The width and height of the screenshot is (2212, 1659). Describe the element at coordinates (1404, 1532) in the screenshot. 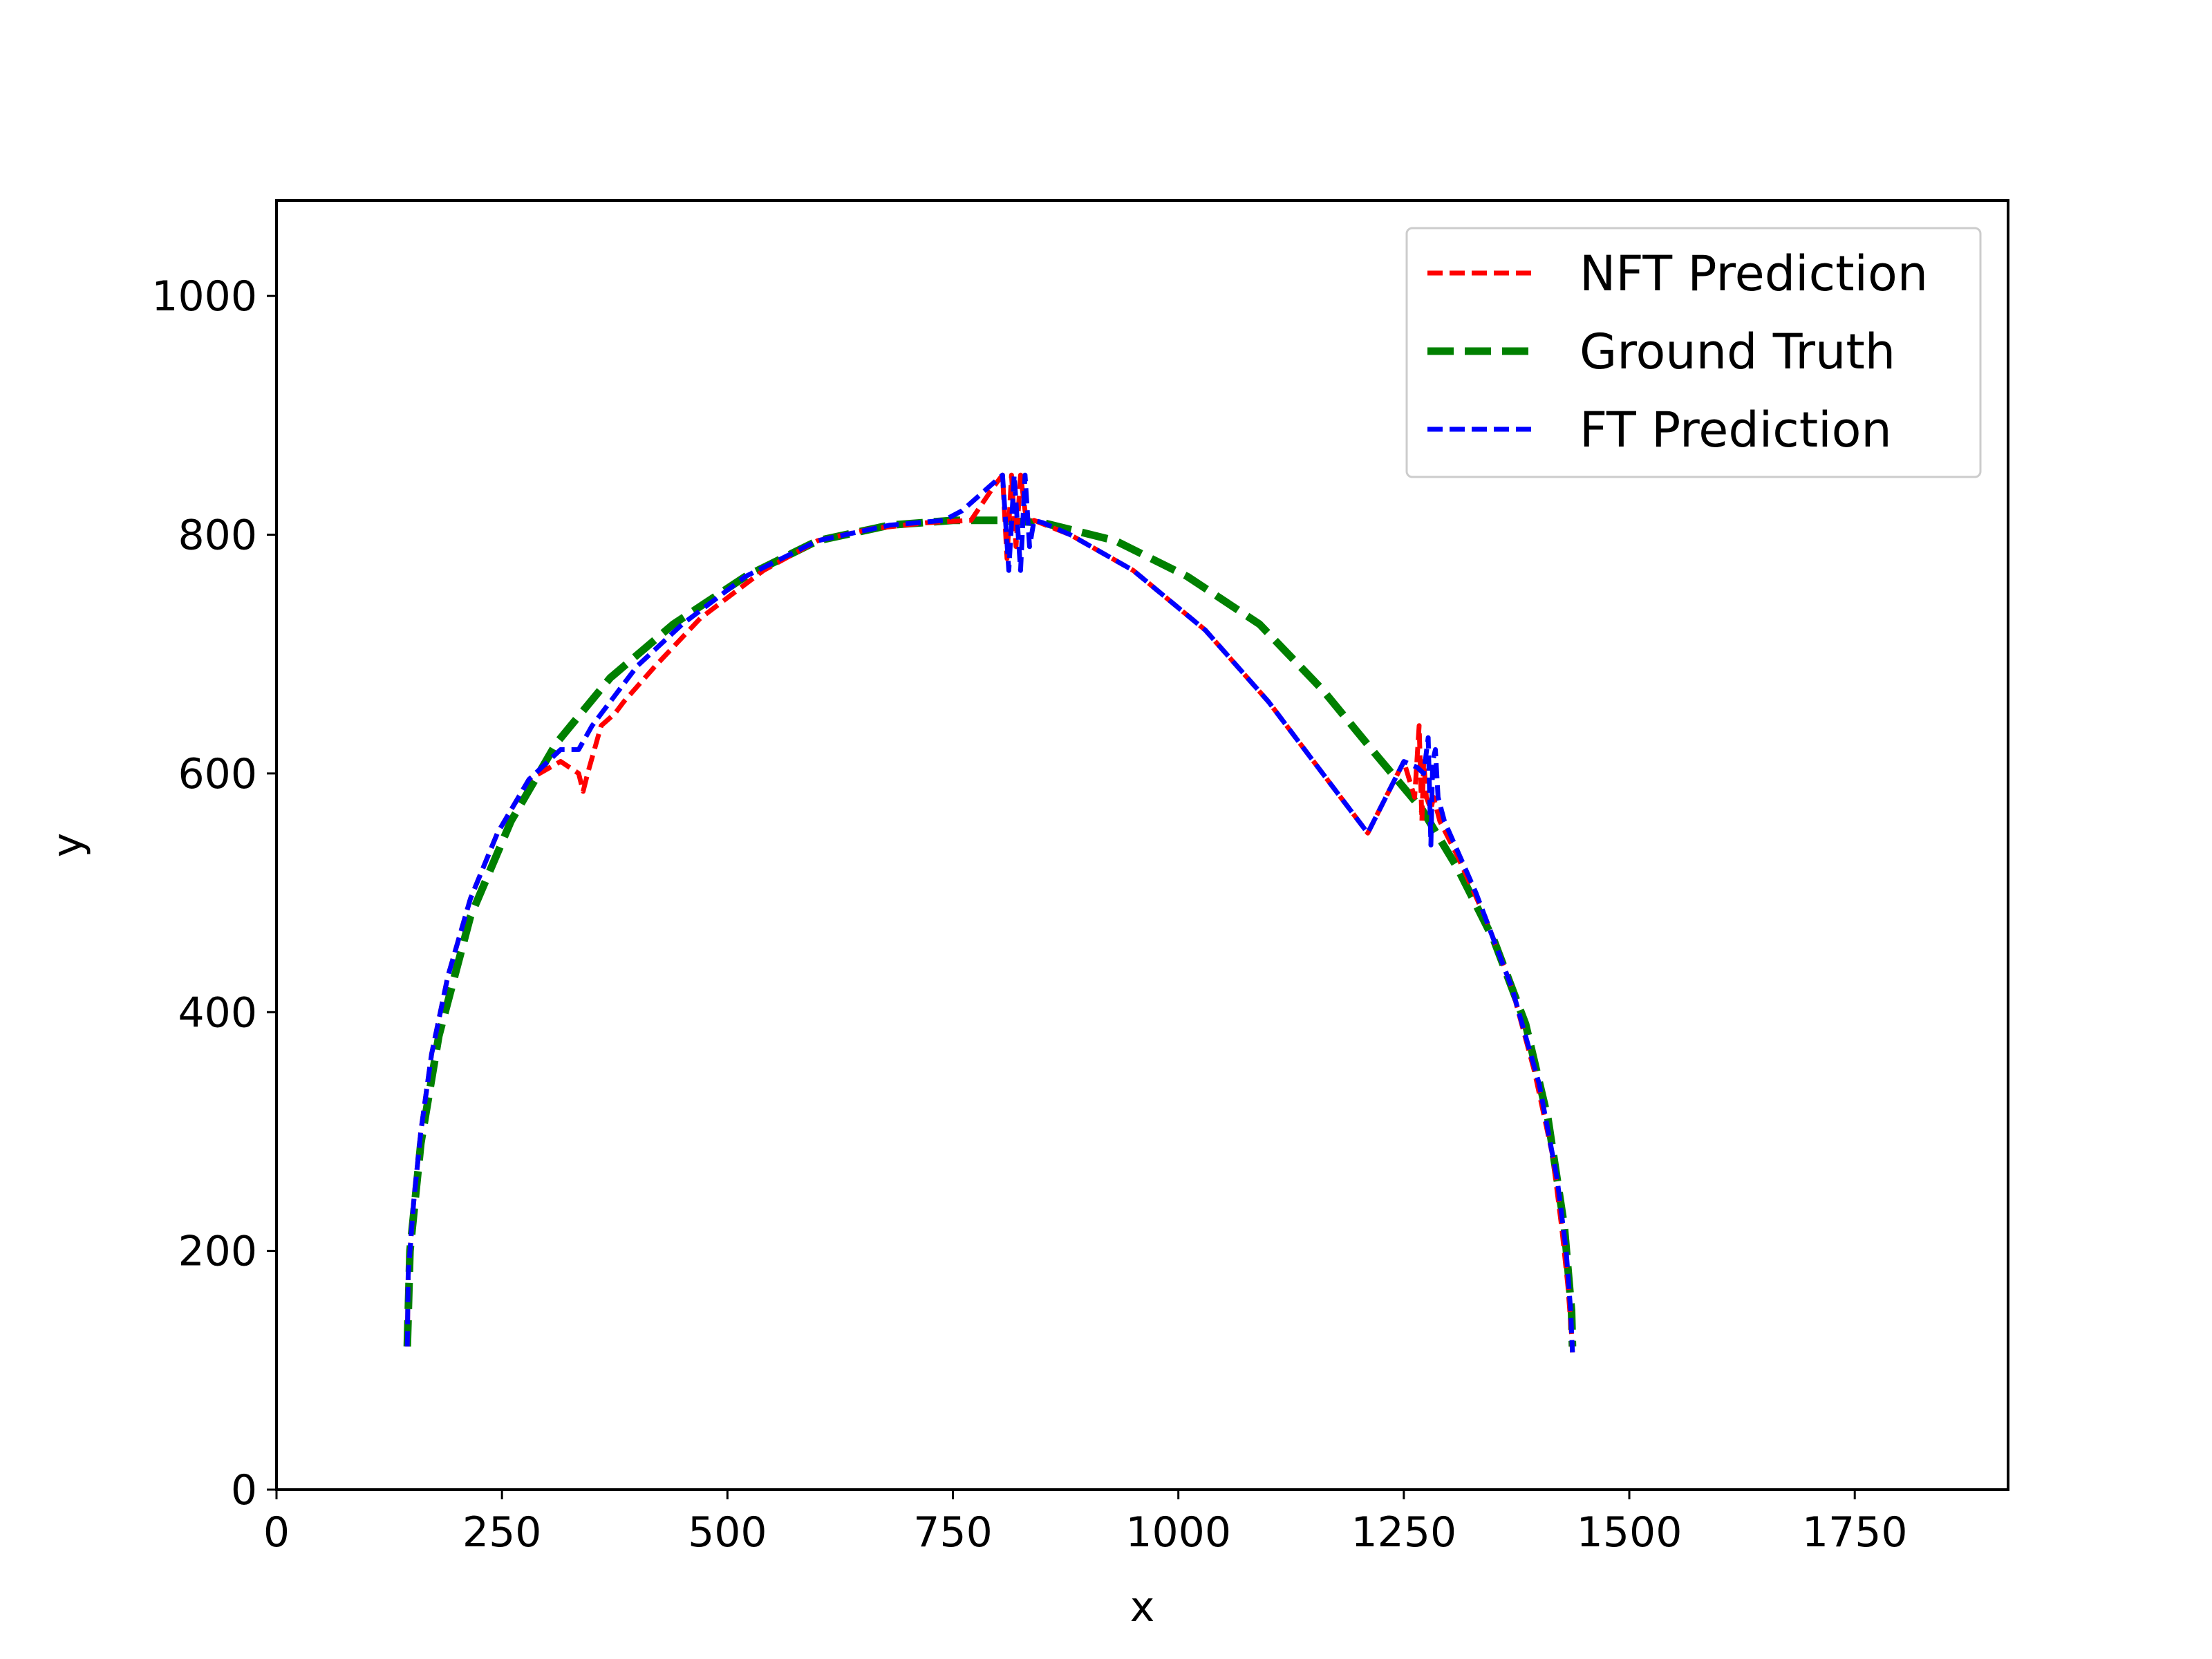

I see `x-tick-label: 1250` at that location.